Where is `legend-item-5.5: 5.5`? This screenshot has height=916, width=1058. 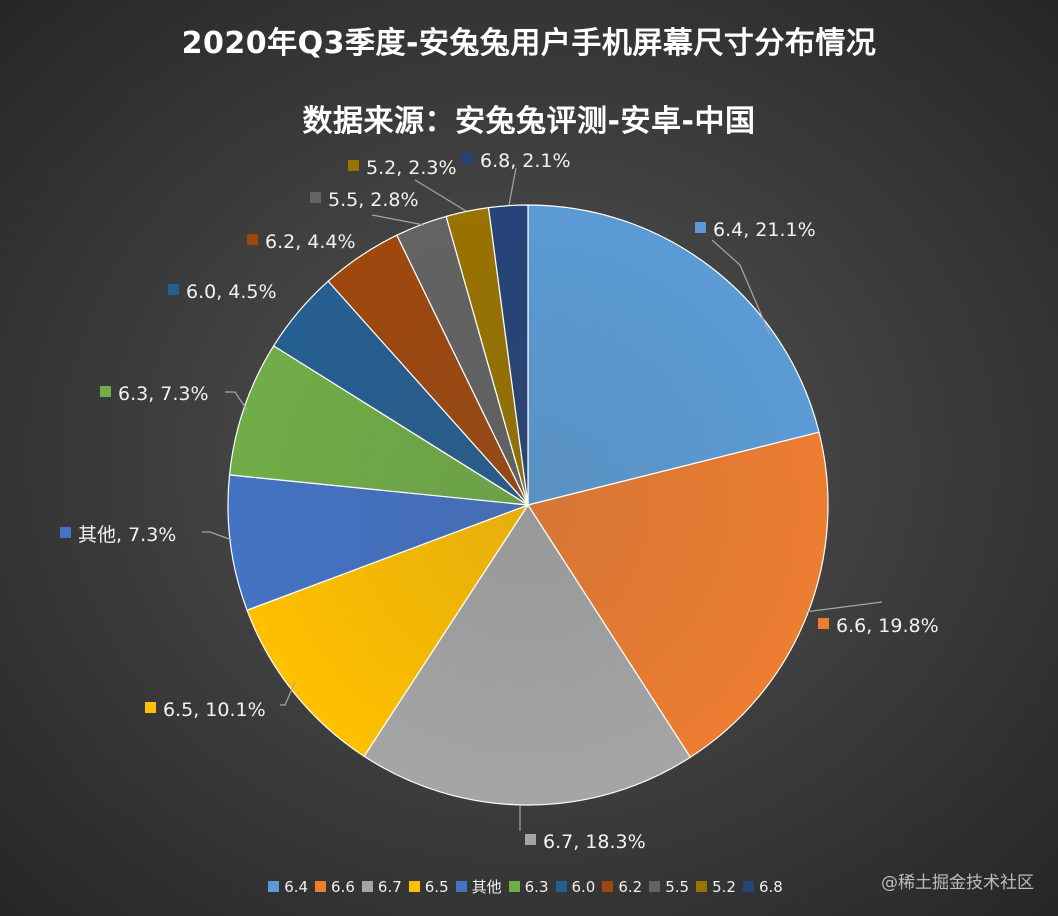
legend-item-5.5: 5.5 is located at coordinates (669, 886).